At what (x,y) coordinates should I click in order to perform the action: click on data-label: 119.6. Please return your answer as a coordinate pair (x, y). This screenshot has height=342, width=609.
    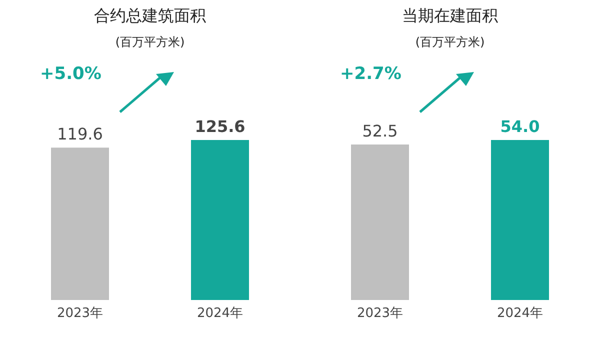
    Looking at the image, I should click on (80, 134).